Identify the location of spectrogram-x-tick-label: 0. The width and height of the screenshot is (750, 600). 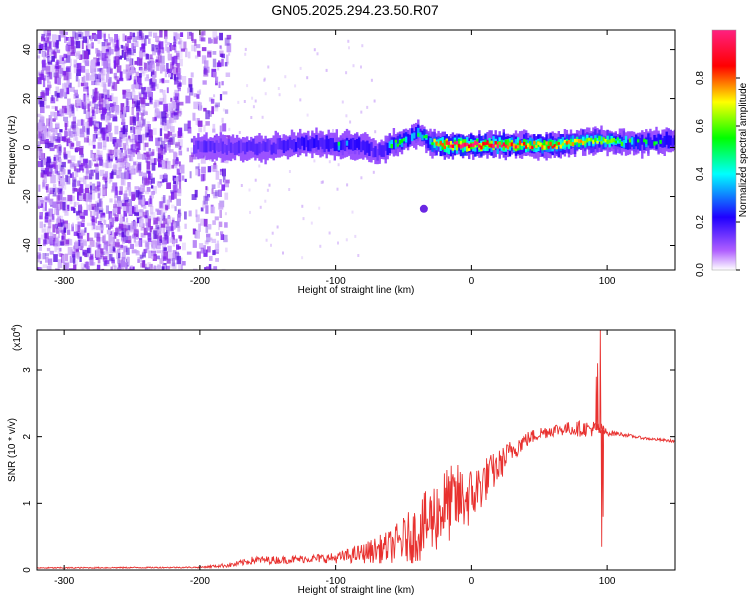
(472, 281).